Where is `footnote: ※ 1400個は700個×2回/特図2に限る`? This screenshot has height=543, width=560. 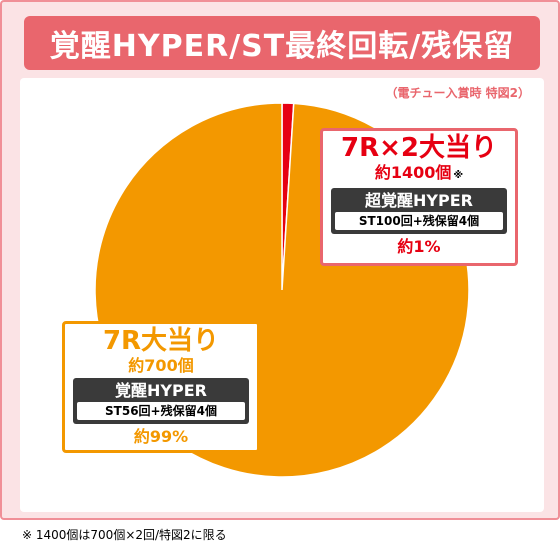
footnote: ※ 1400個は700個×2回/特図2に限る is located at coordinates (124, 535).